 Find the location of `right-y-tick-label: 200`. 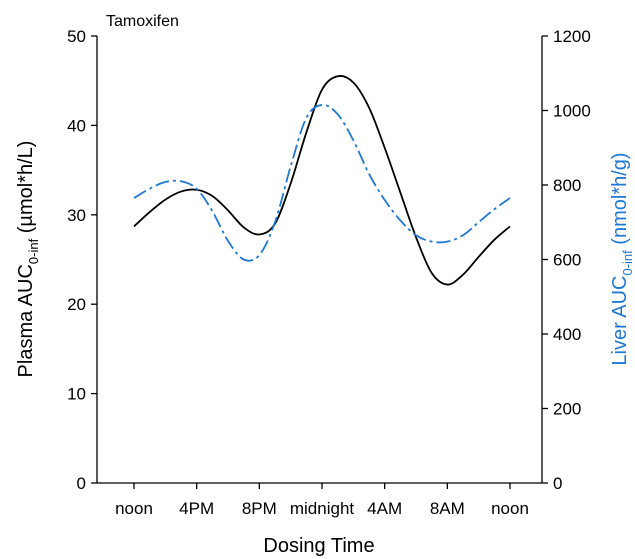

right-y-tick-label: 200 is located at coordinates (567, 409).